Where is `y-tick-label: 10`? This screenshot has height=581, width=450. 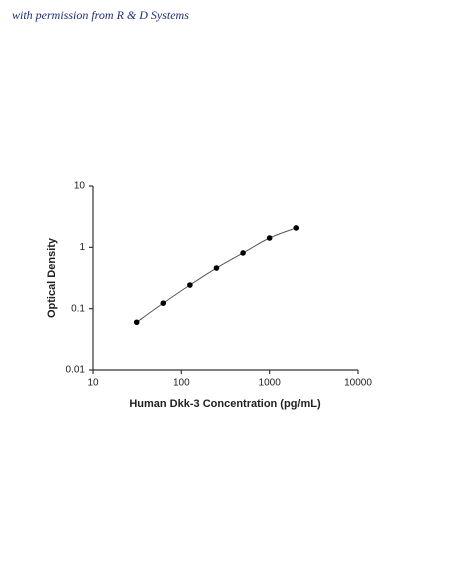
y-tick-label: 10 is located at coordinates (80, 186).